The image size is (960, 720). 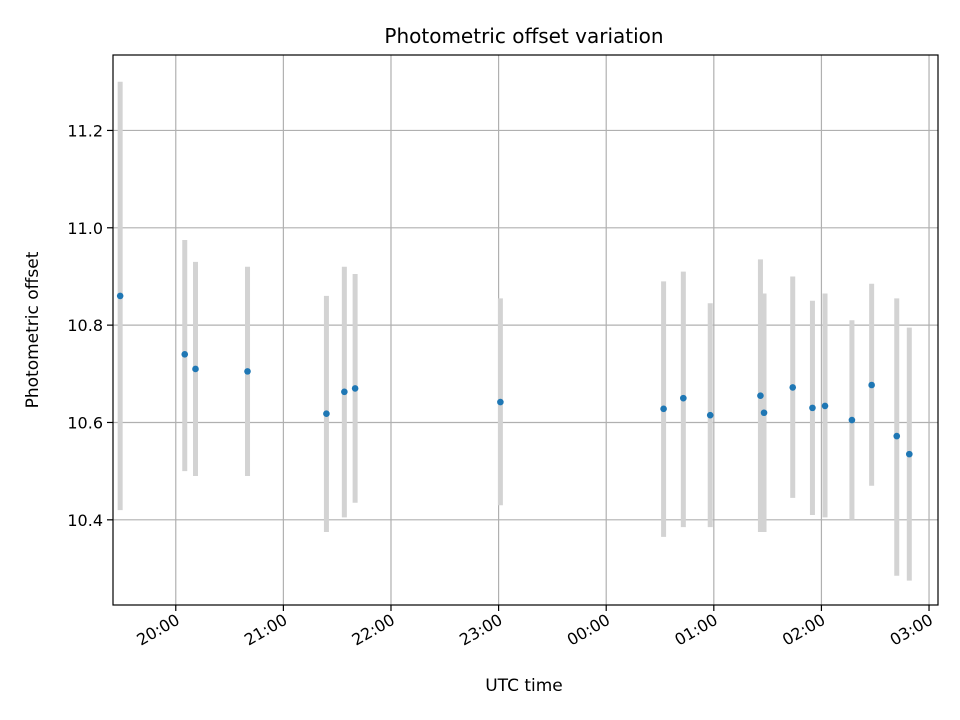 What do you see at coordinates (523, 36) in the screenshot?
I see `chart-title: Photometric offset variation` at bounding box center [523, 36].